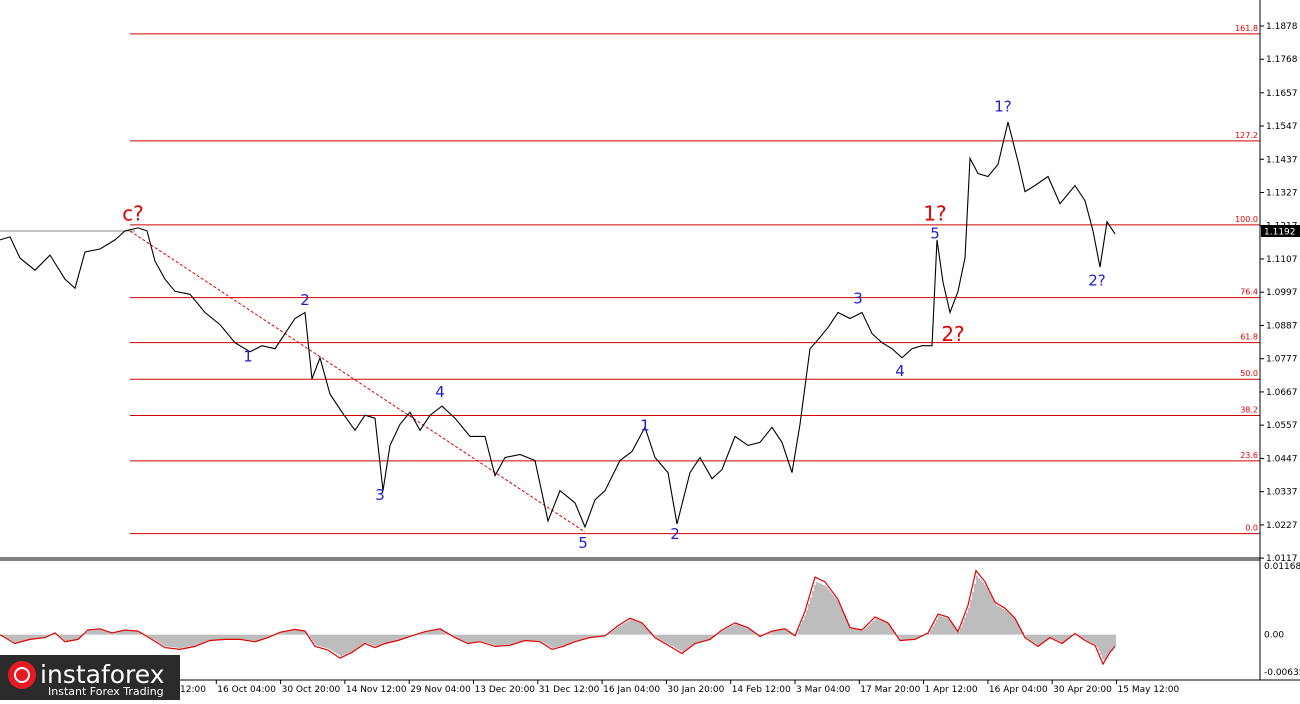 Image resolution: width=1300 pixels, height=704 pixels. Describe the element at coordinates (1282, 260) in the screenshot. I see `price-tick-label: 1.1107` at that location.